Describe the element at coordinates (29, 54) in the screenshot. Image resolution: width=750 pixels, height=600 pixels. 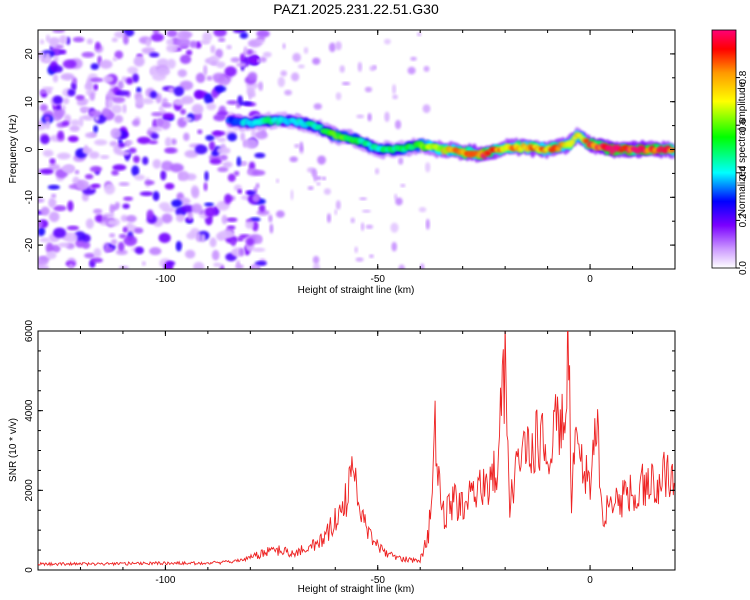
I see `y-tick-label: 20` at that location.